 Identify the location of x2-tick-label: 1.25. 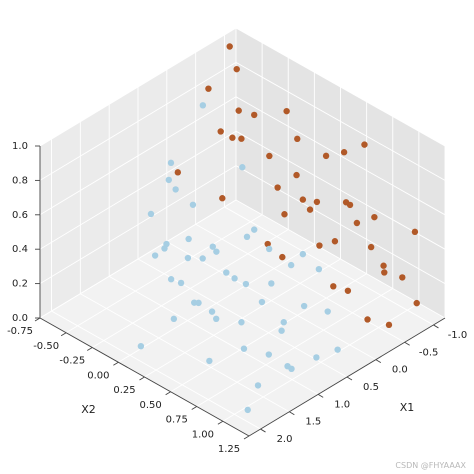
(229, 449).